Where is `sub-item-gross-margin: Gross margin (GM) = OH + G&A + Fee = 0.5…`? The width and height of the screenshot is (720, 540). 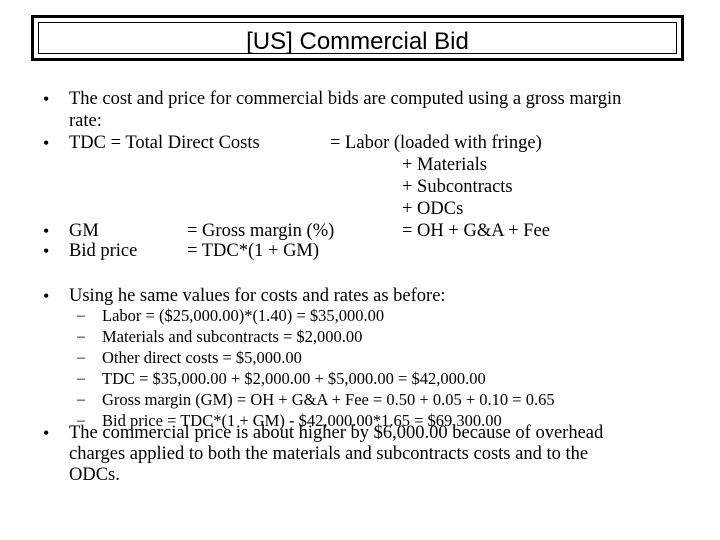 sub-item-gross-margin: Gross margin (GM) = OH + G&A + Fee = 0.5… is located at coordinates (328, 399).